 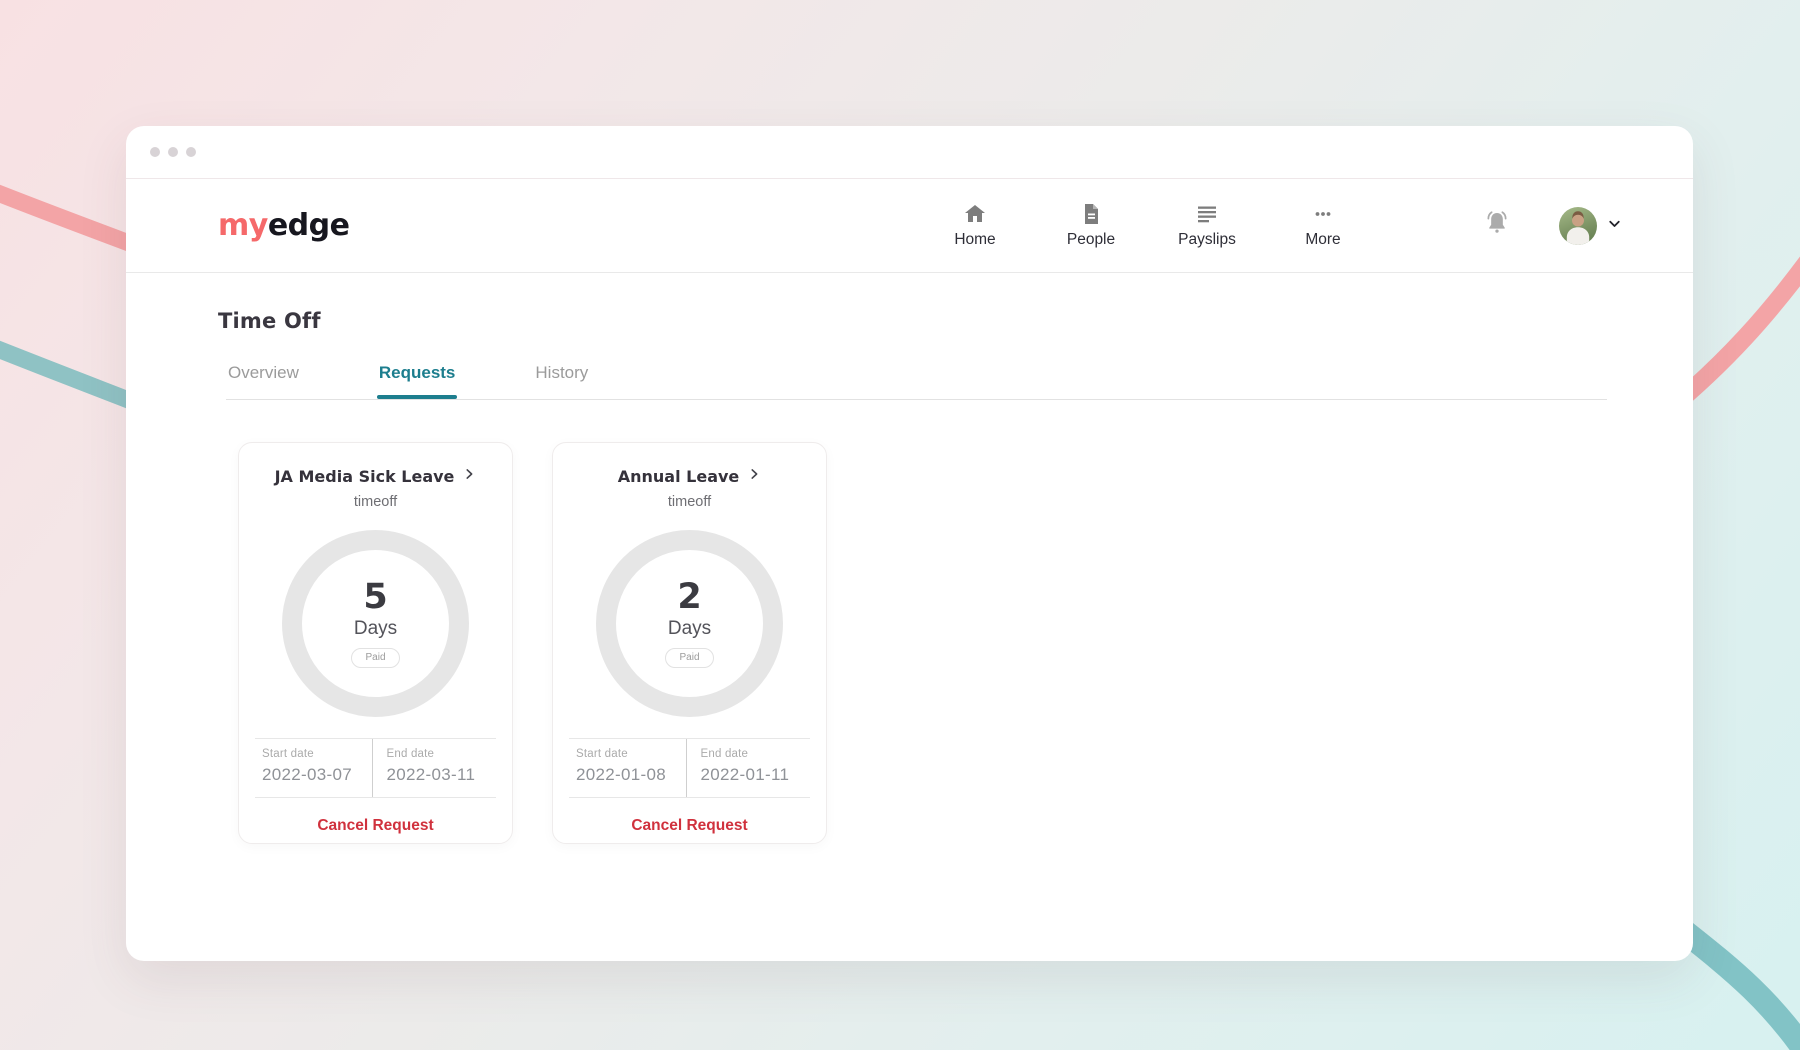 I want to click on nav-label: People, so click(x=1091, y=239).